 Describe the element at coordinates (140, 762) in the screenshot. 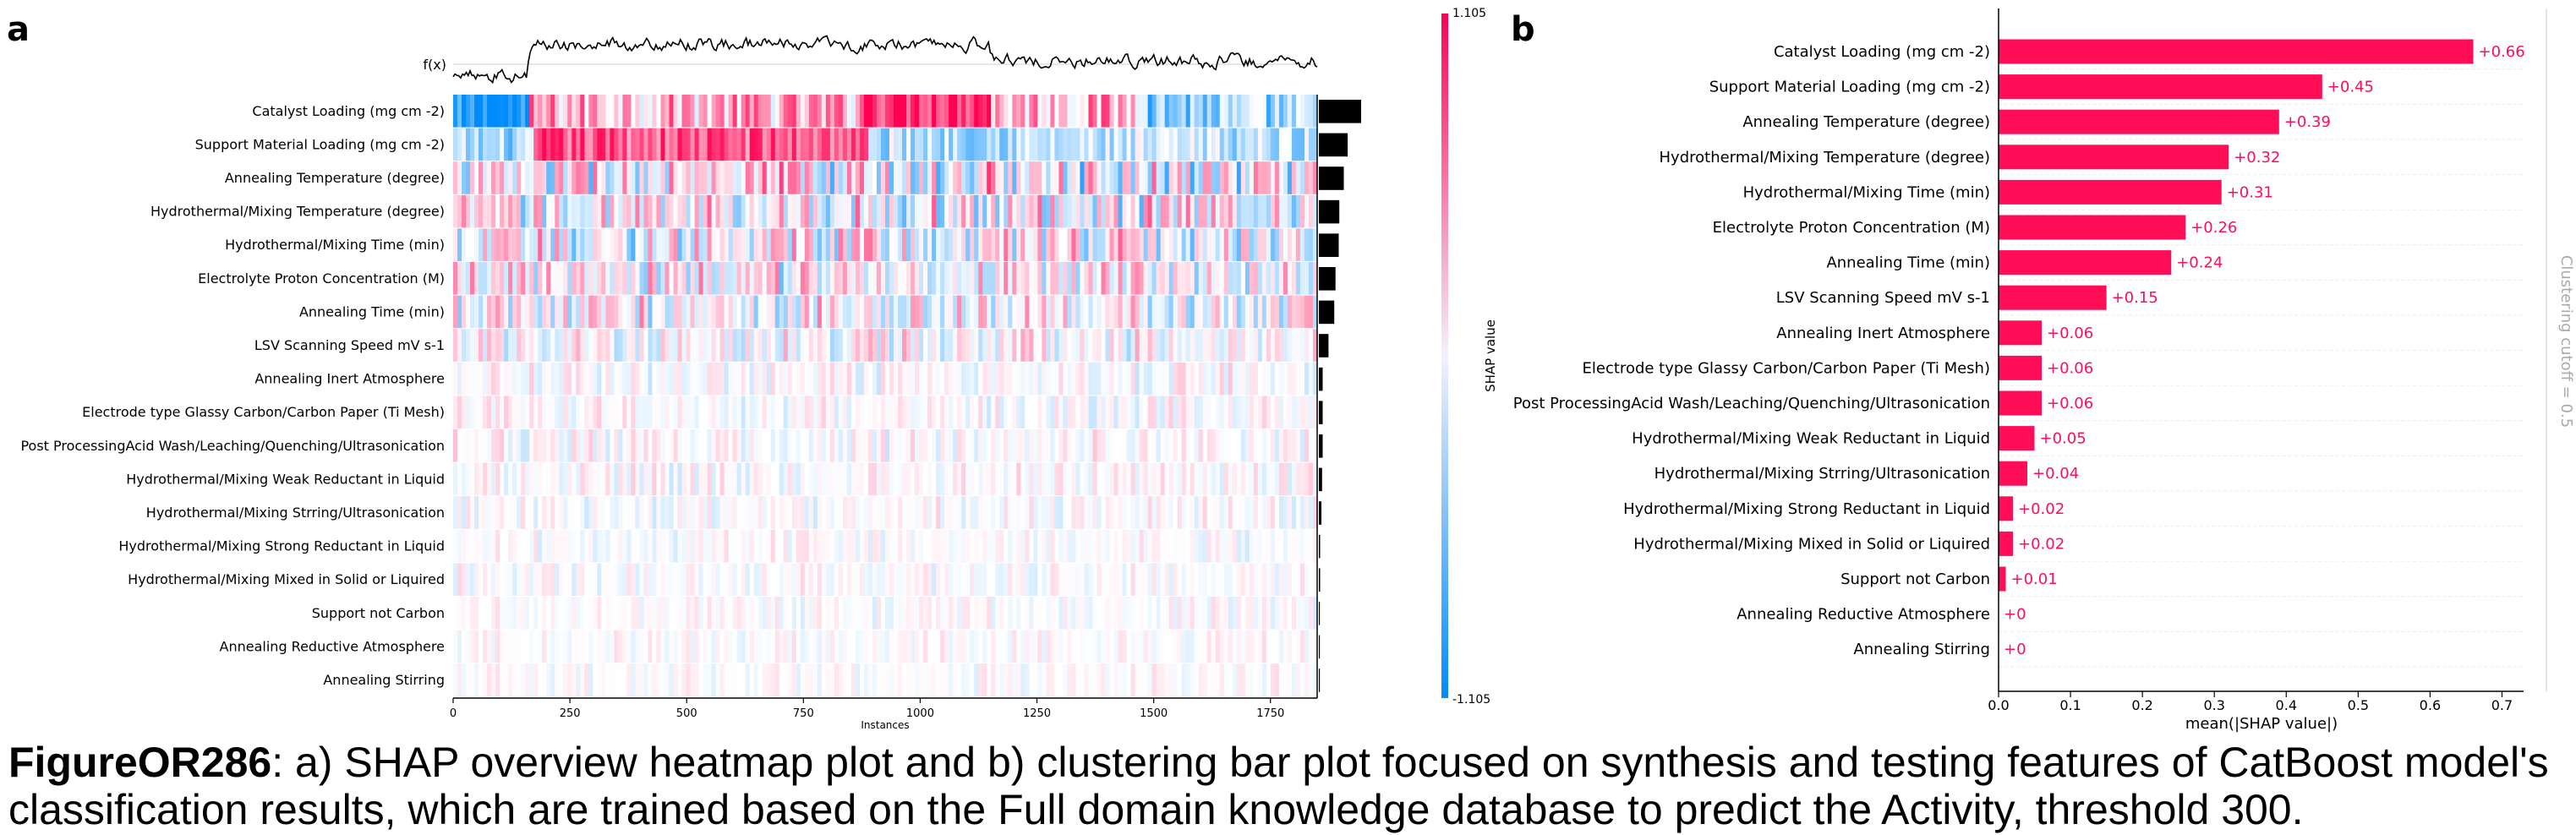

I see `caption-figure-id: FigureOR286` at that location.